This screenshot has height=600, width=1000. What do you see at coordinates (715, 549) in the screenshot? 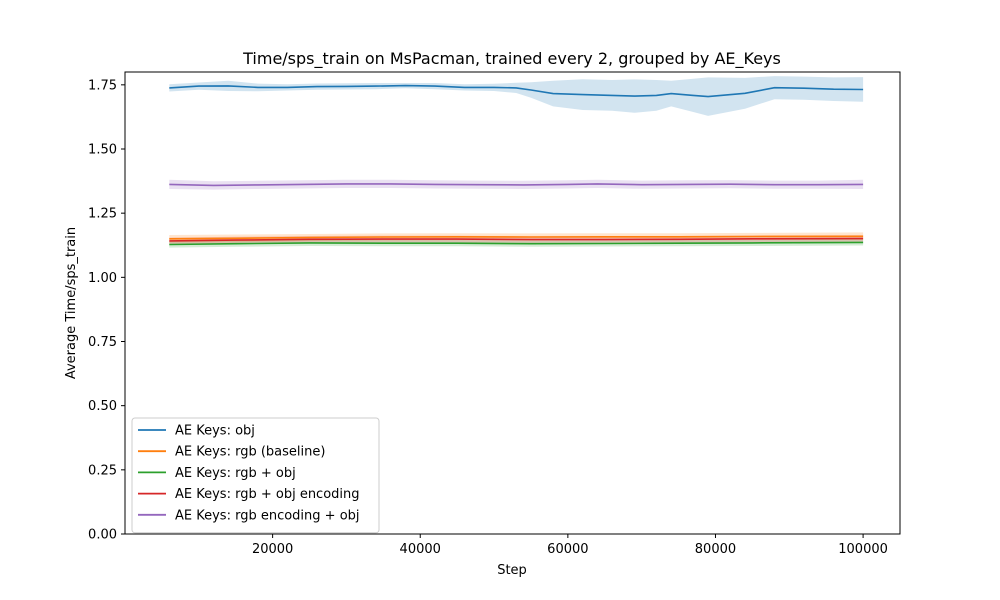
I see `x-tick-label-3: 80000` at bounding box center [715, 549].